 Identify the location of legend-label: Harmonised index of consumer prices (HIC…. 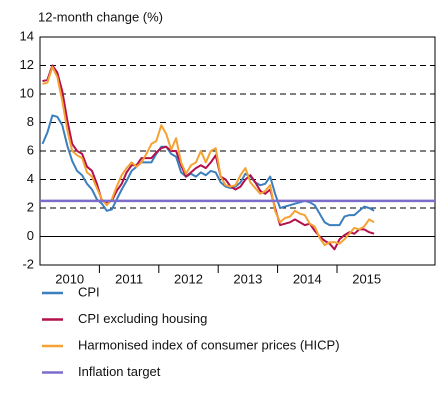
(209, 344).